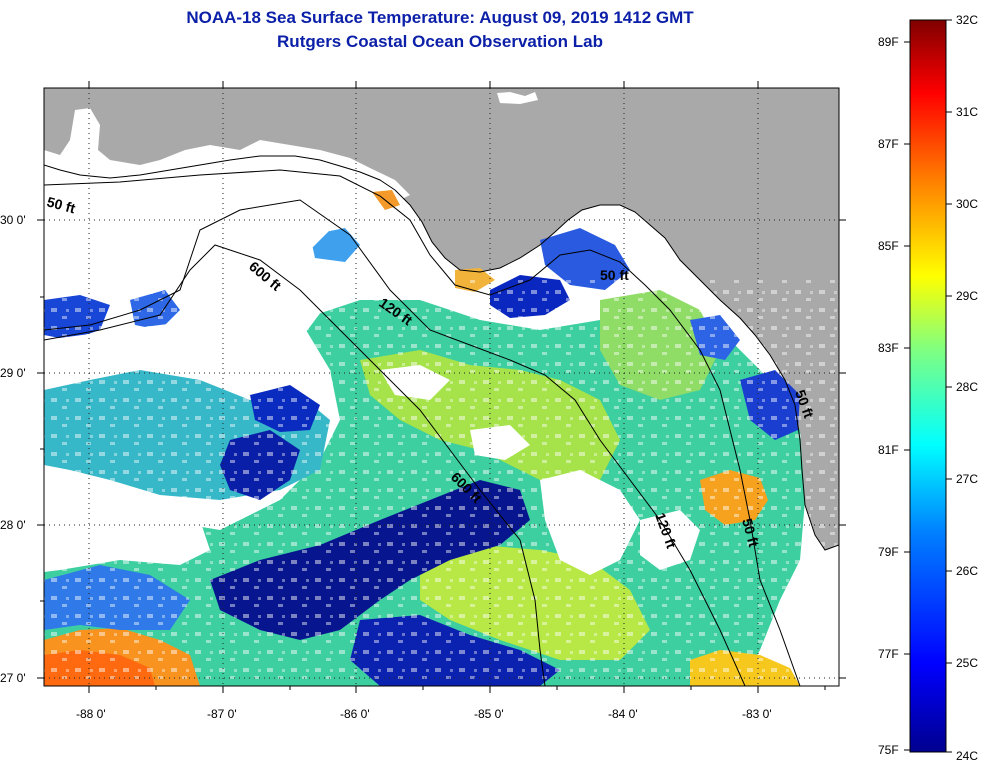 Image resolution: width=992 pixels, height=770 pixels. Describe the element at coordinates (197, 235) in the screenshot. I see `cloud-upper-west` at that location.